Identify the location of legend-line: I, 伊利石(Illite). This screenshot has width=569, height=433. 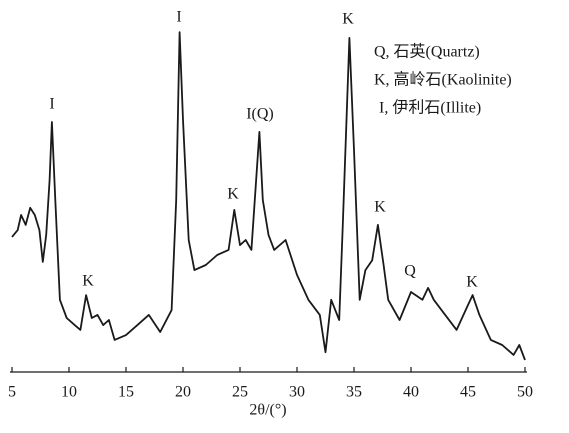
(430, 108).